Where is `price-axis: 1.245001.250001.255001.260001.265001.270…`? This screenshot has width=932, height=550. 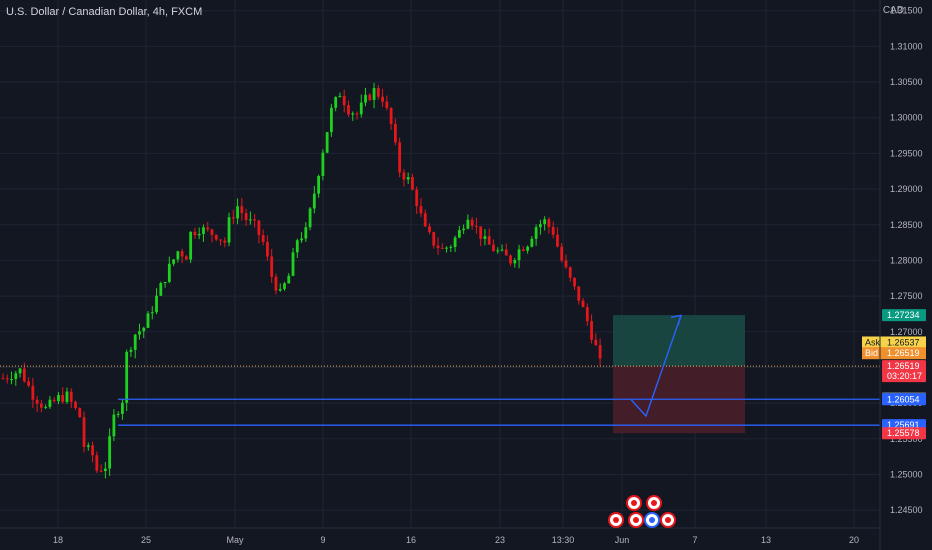
price-axis: 1.245001.250001.255001.260001.265001.270… is located at coordinates (894, 260).